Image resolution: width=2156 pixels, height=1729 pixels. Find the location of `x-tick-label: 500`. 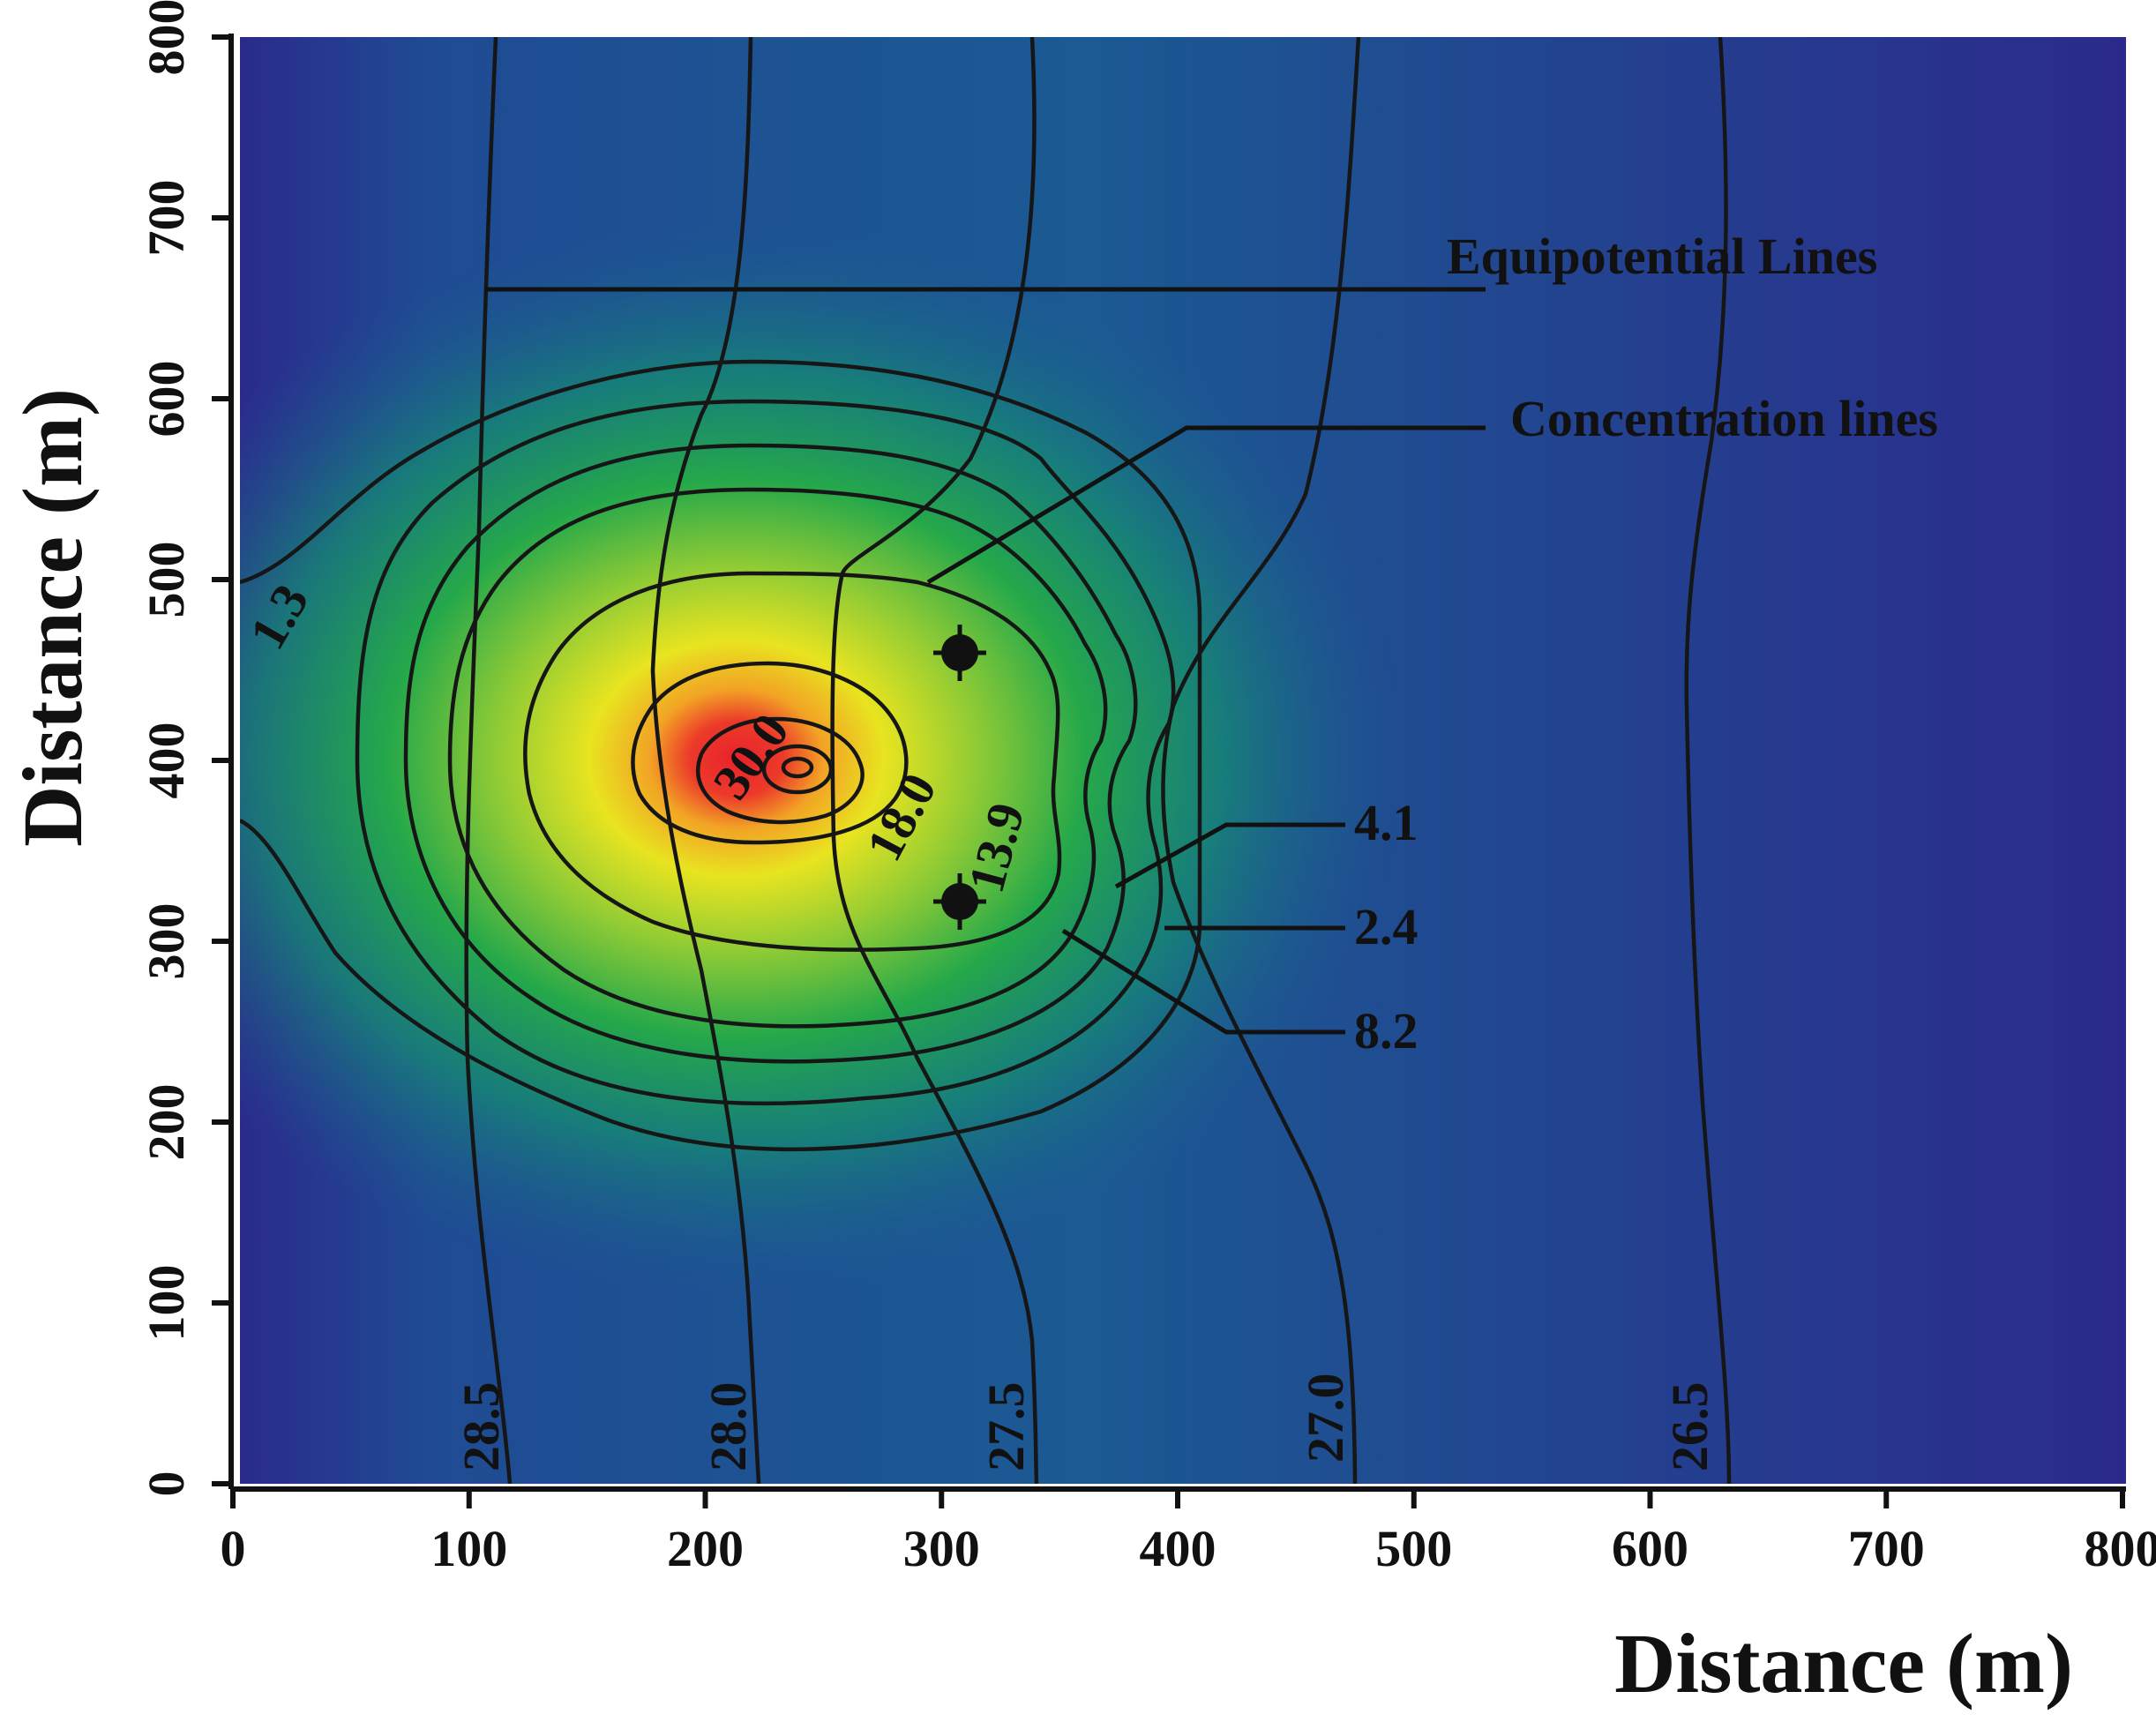

x-tick-label: 500 is located at coordinates (1413, 1548).